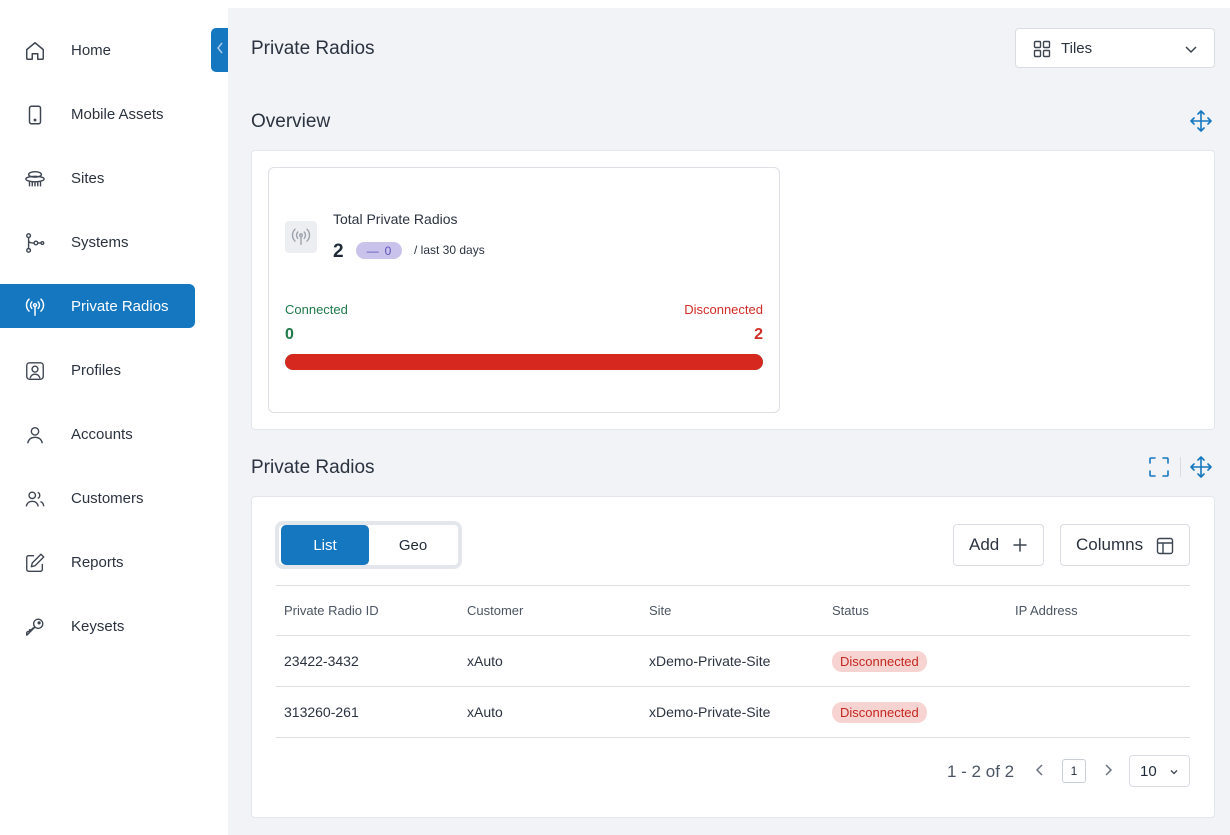 The width and height of the screenshot is (1230, 835). What do you see at coordinates (321, 712) in the screenshot?
I see `radio-id-cell: 313260-261` at bounding box center [321, 712].